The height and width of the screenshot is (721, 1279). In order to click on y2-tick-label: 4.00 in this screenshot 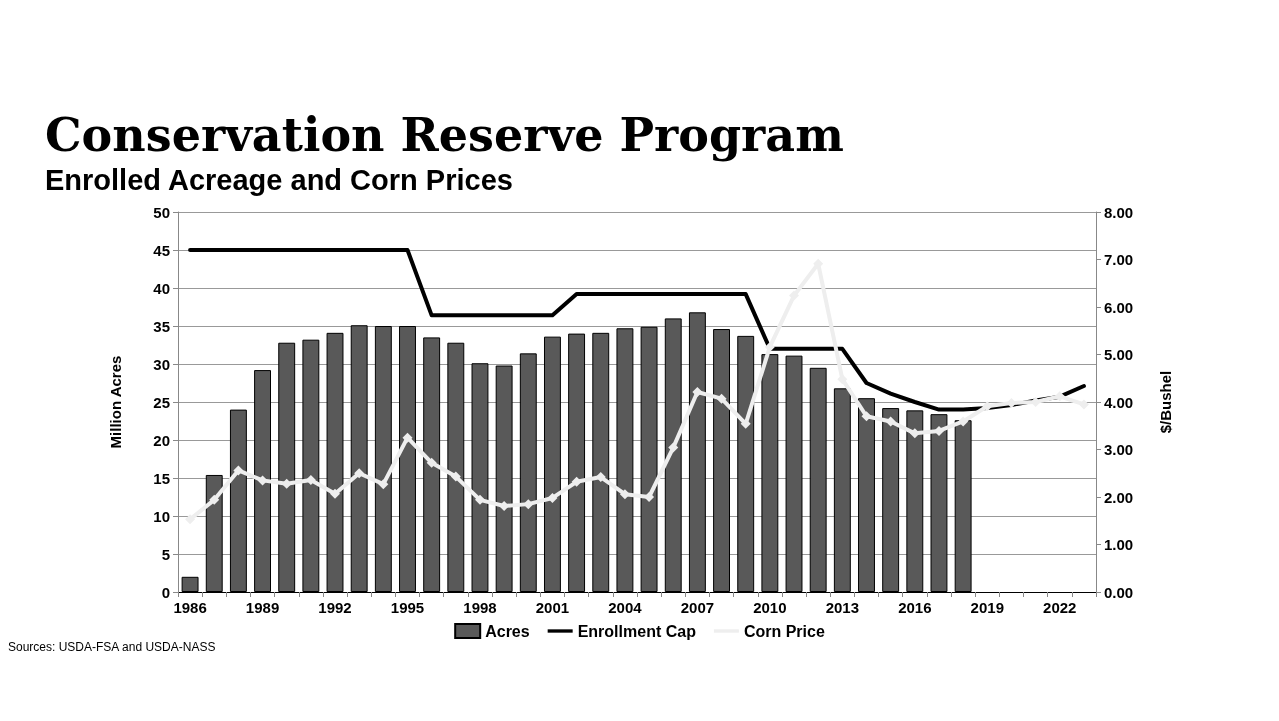, I will do `click(1119, 402)`.